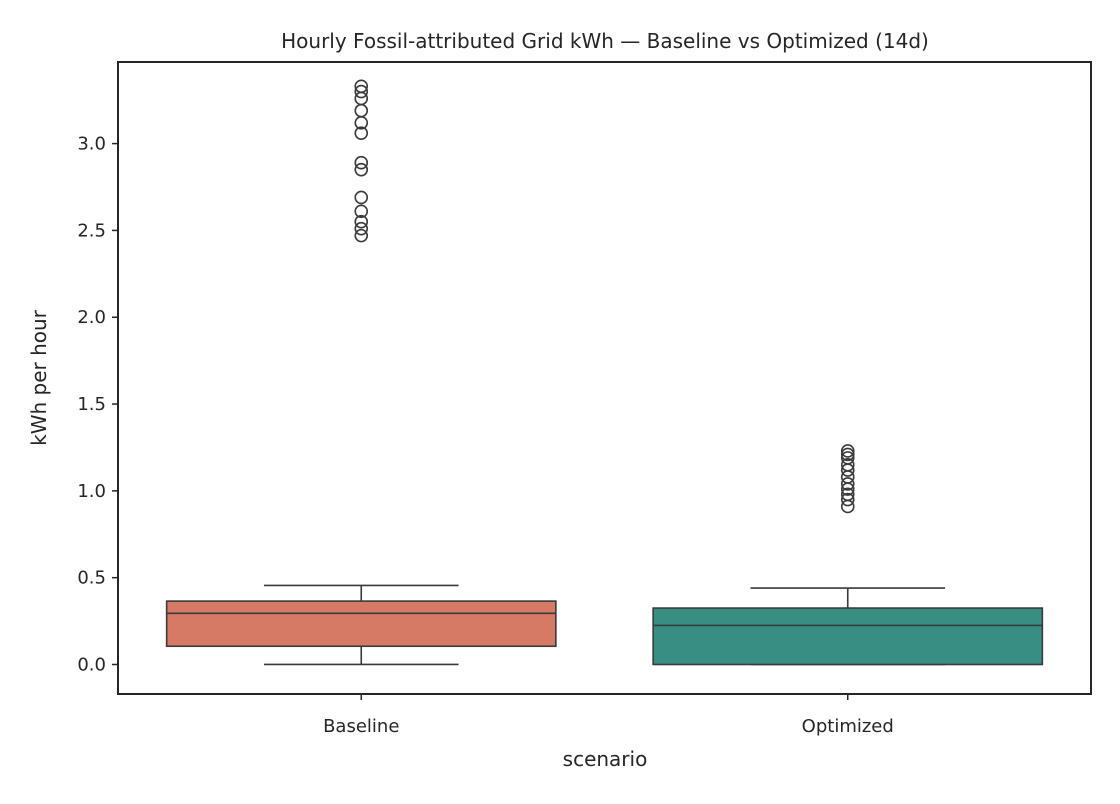 The image size is (1120, 804). What do you see at coordinates (605, 759) in the screenshot?
I see `x-axis-label: scenario` at bounding box center [605, 759].